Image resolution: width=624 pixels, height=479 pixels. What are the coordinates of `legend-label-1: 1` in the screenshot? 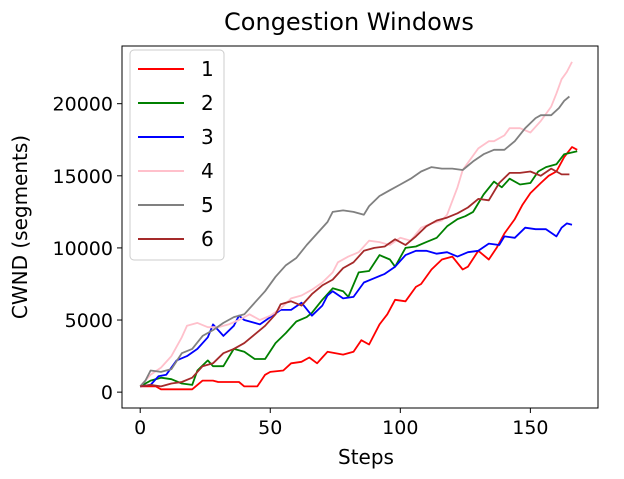 It's located at (207, 69).